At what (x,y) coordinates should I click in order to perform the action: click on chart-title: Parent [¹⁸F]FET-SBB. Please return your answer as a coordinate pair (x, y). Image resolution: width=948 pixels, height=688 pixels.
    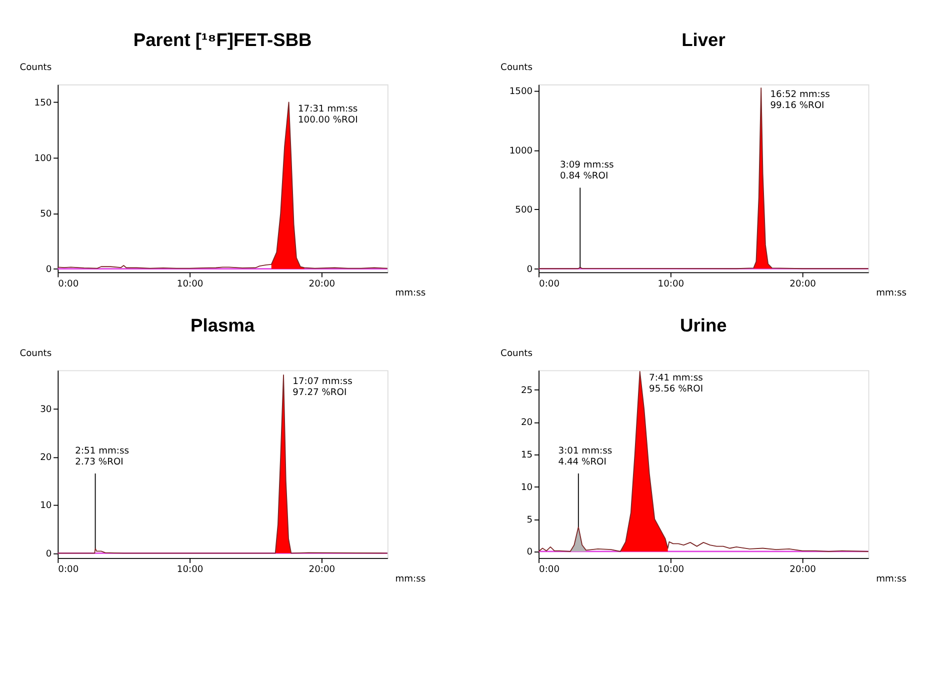
    Looking at the image, I should click on (222, 39).